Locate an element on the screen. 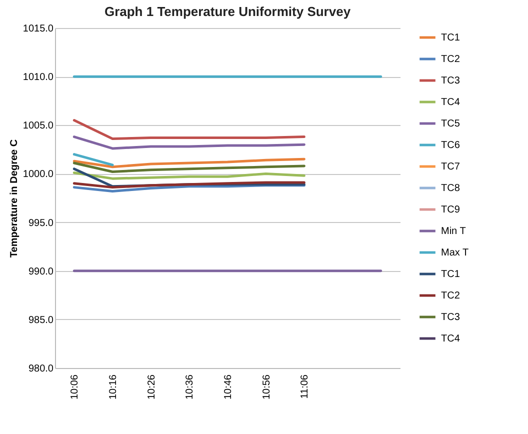  y-tick-label: 1010.0 is located at coordinates (38, 78).